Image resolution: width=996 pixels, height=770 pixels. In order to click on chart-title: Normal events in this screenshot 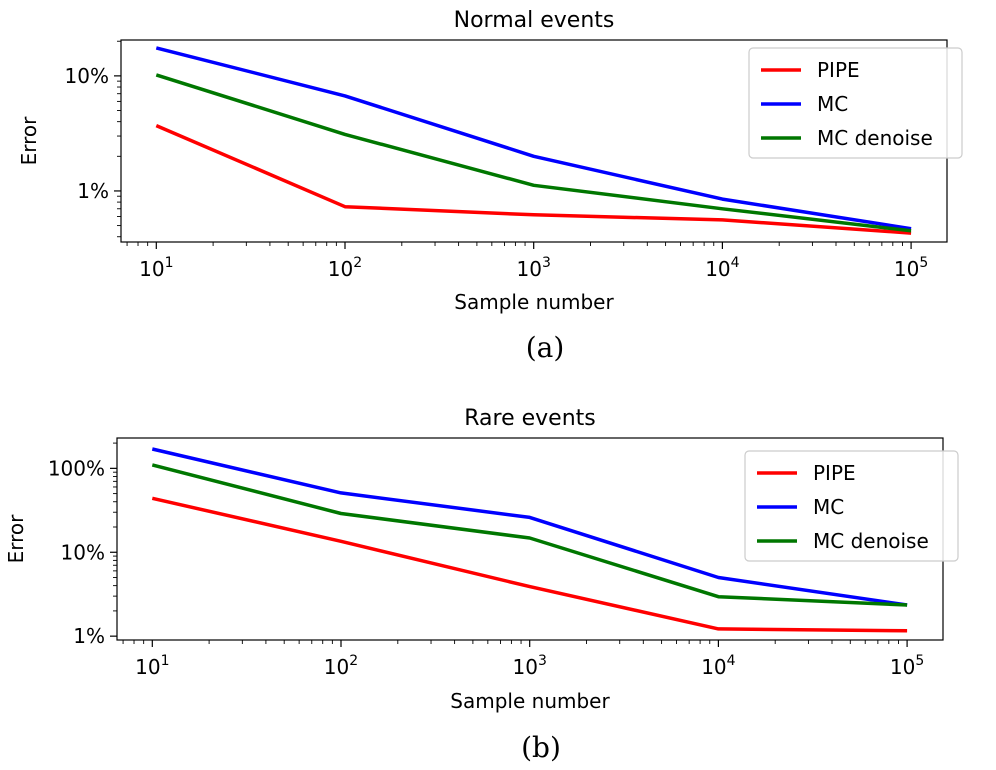, I will do `click(534, 20)`.